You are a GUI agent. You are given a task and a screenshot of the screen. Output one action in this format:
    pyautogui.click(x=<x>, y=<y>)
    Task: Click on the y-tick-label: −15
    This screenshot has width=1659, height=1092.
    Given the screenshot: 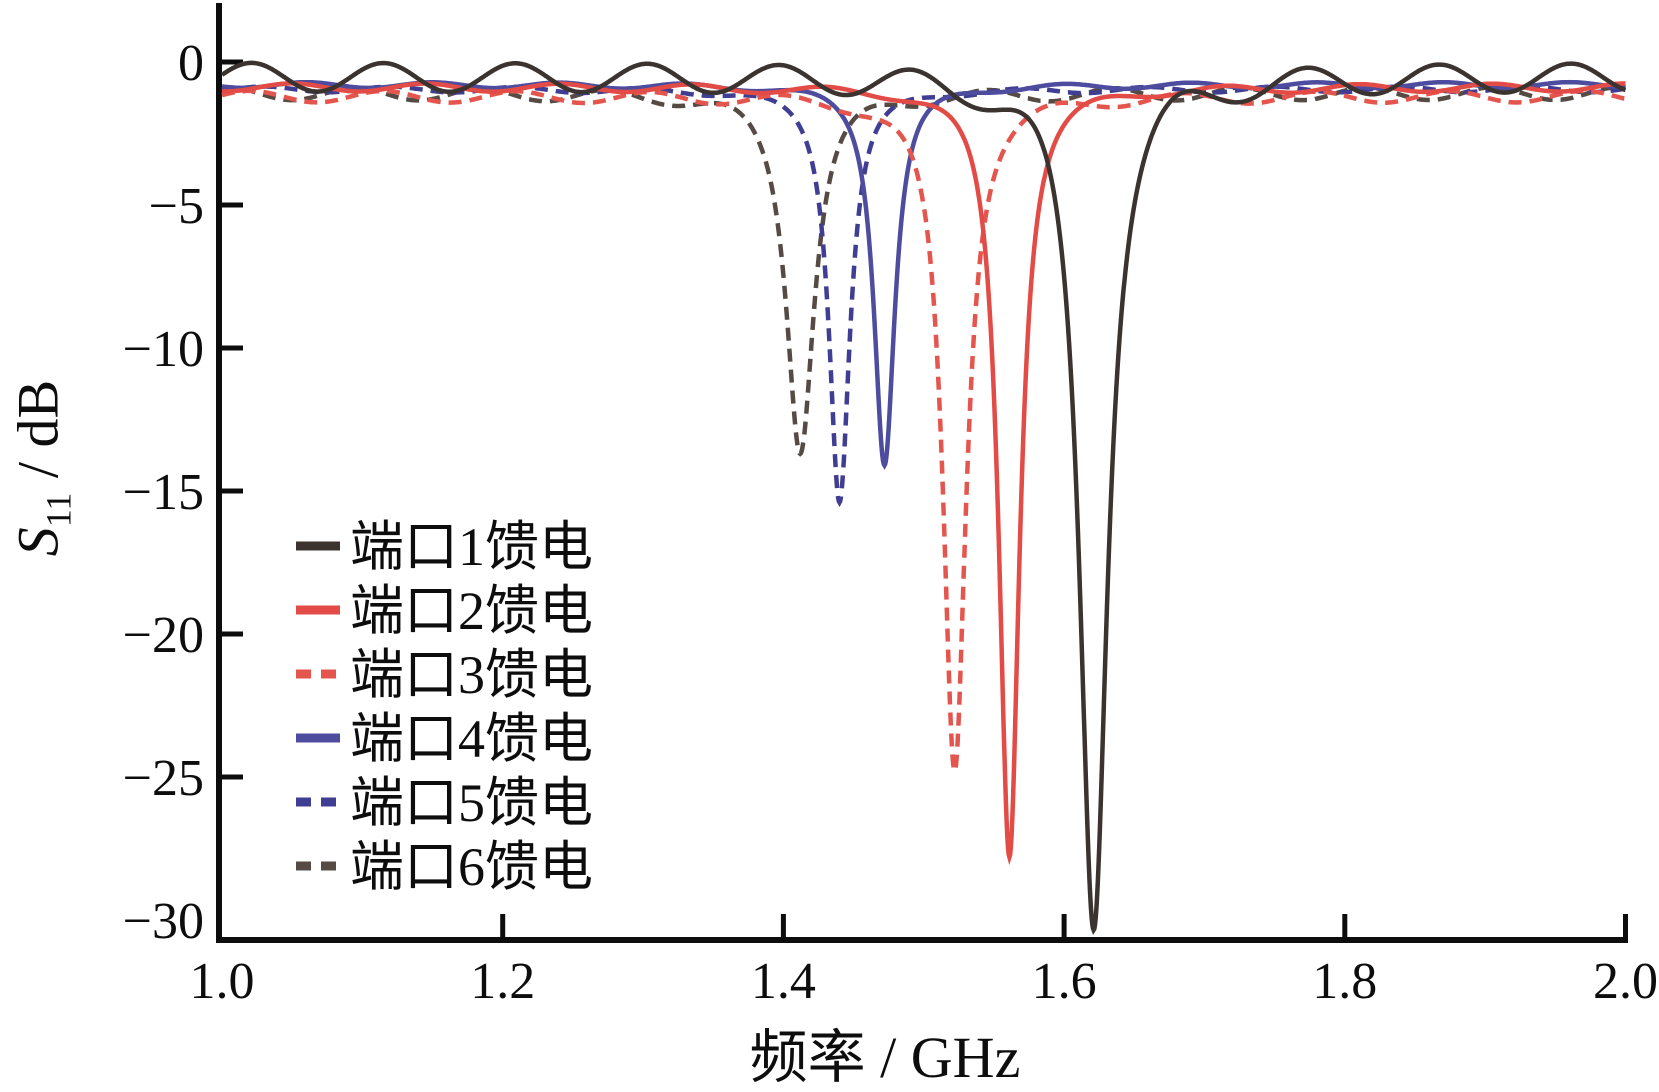 What is the action you would take?
    pyautogui.click(x=163, y=492)
    